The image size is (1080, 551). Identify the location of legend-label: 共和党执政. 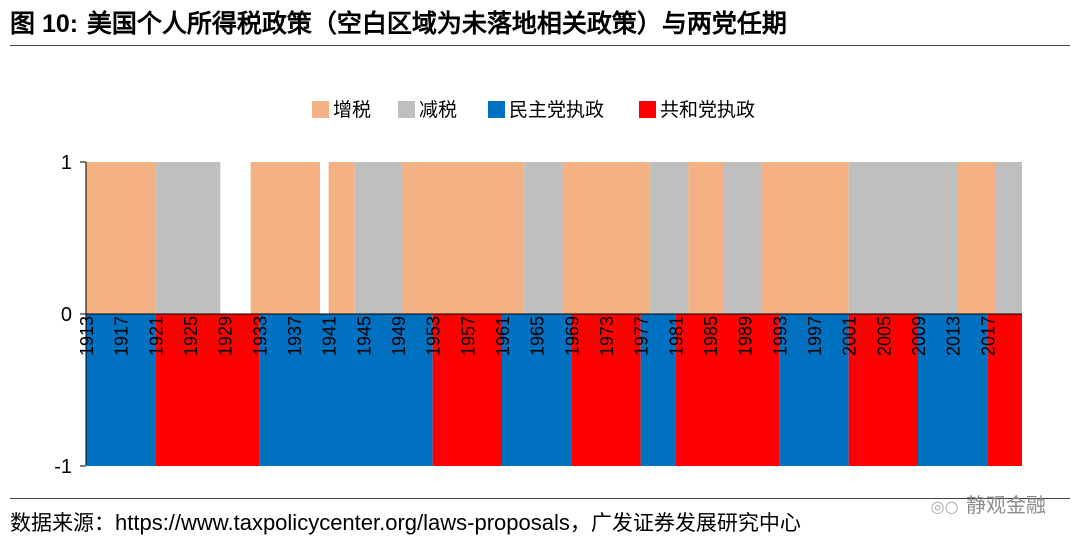
(707, 110).